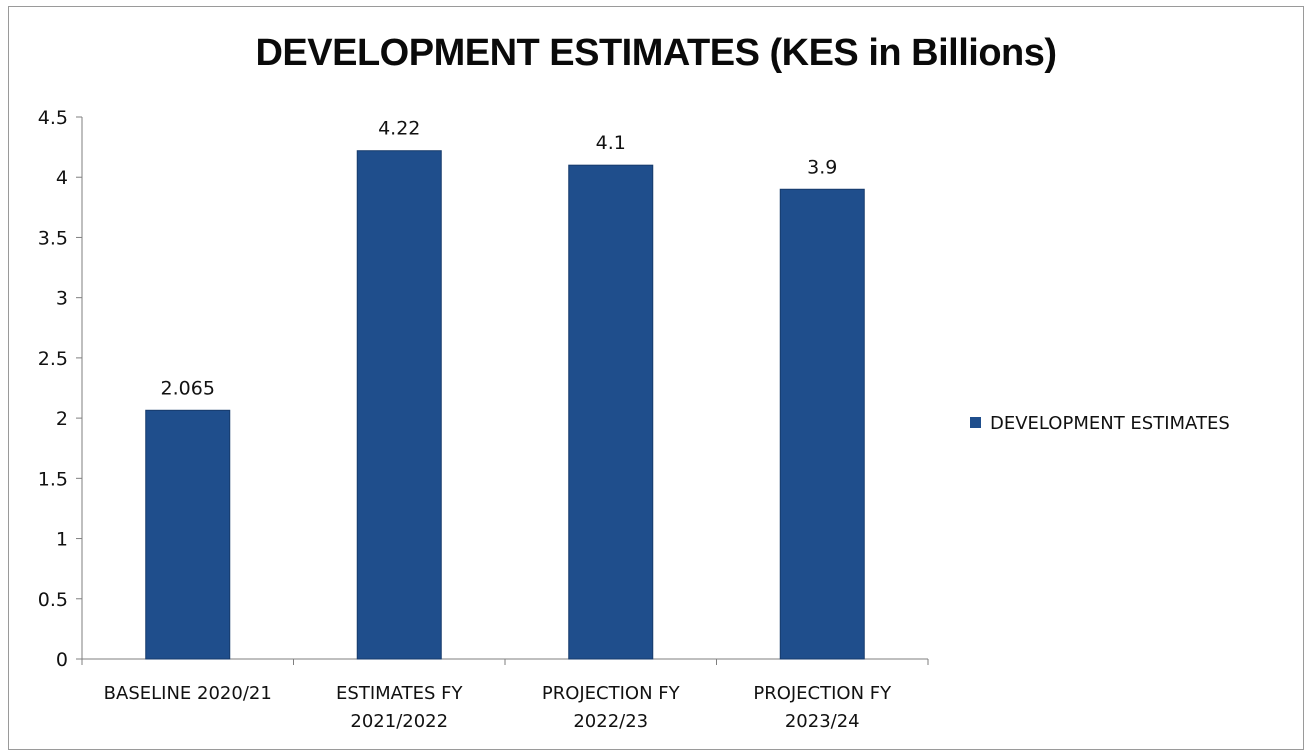 The image size is (1312, 752). I want to click on category-label: 2022/23, so click(610, 721).